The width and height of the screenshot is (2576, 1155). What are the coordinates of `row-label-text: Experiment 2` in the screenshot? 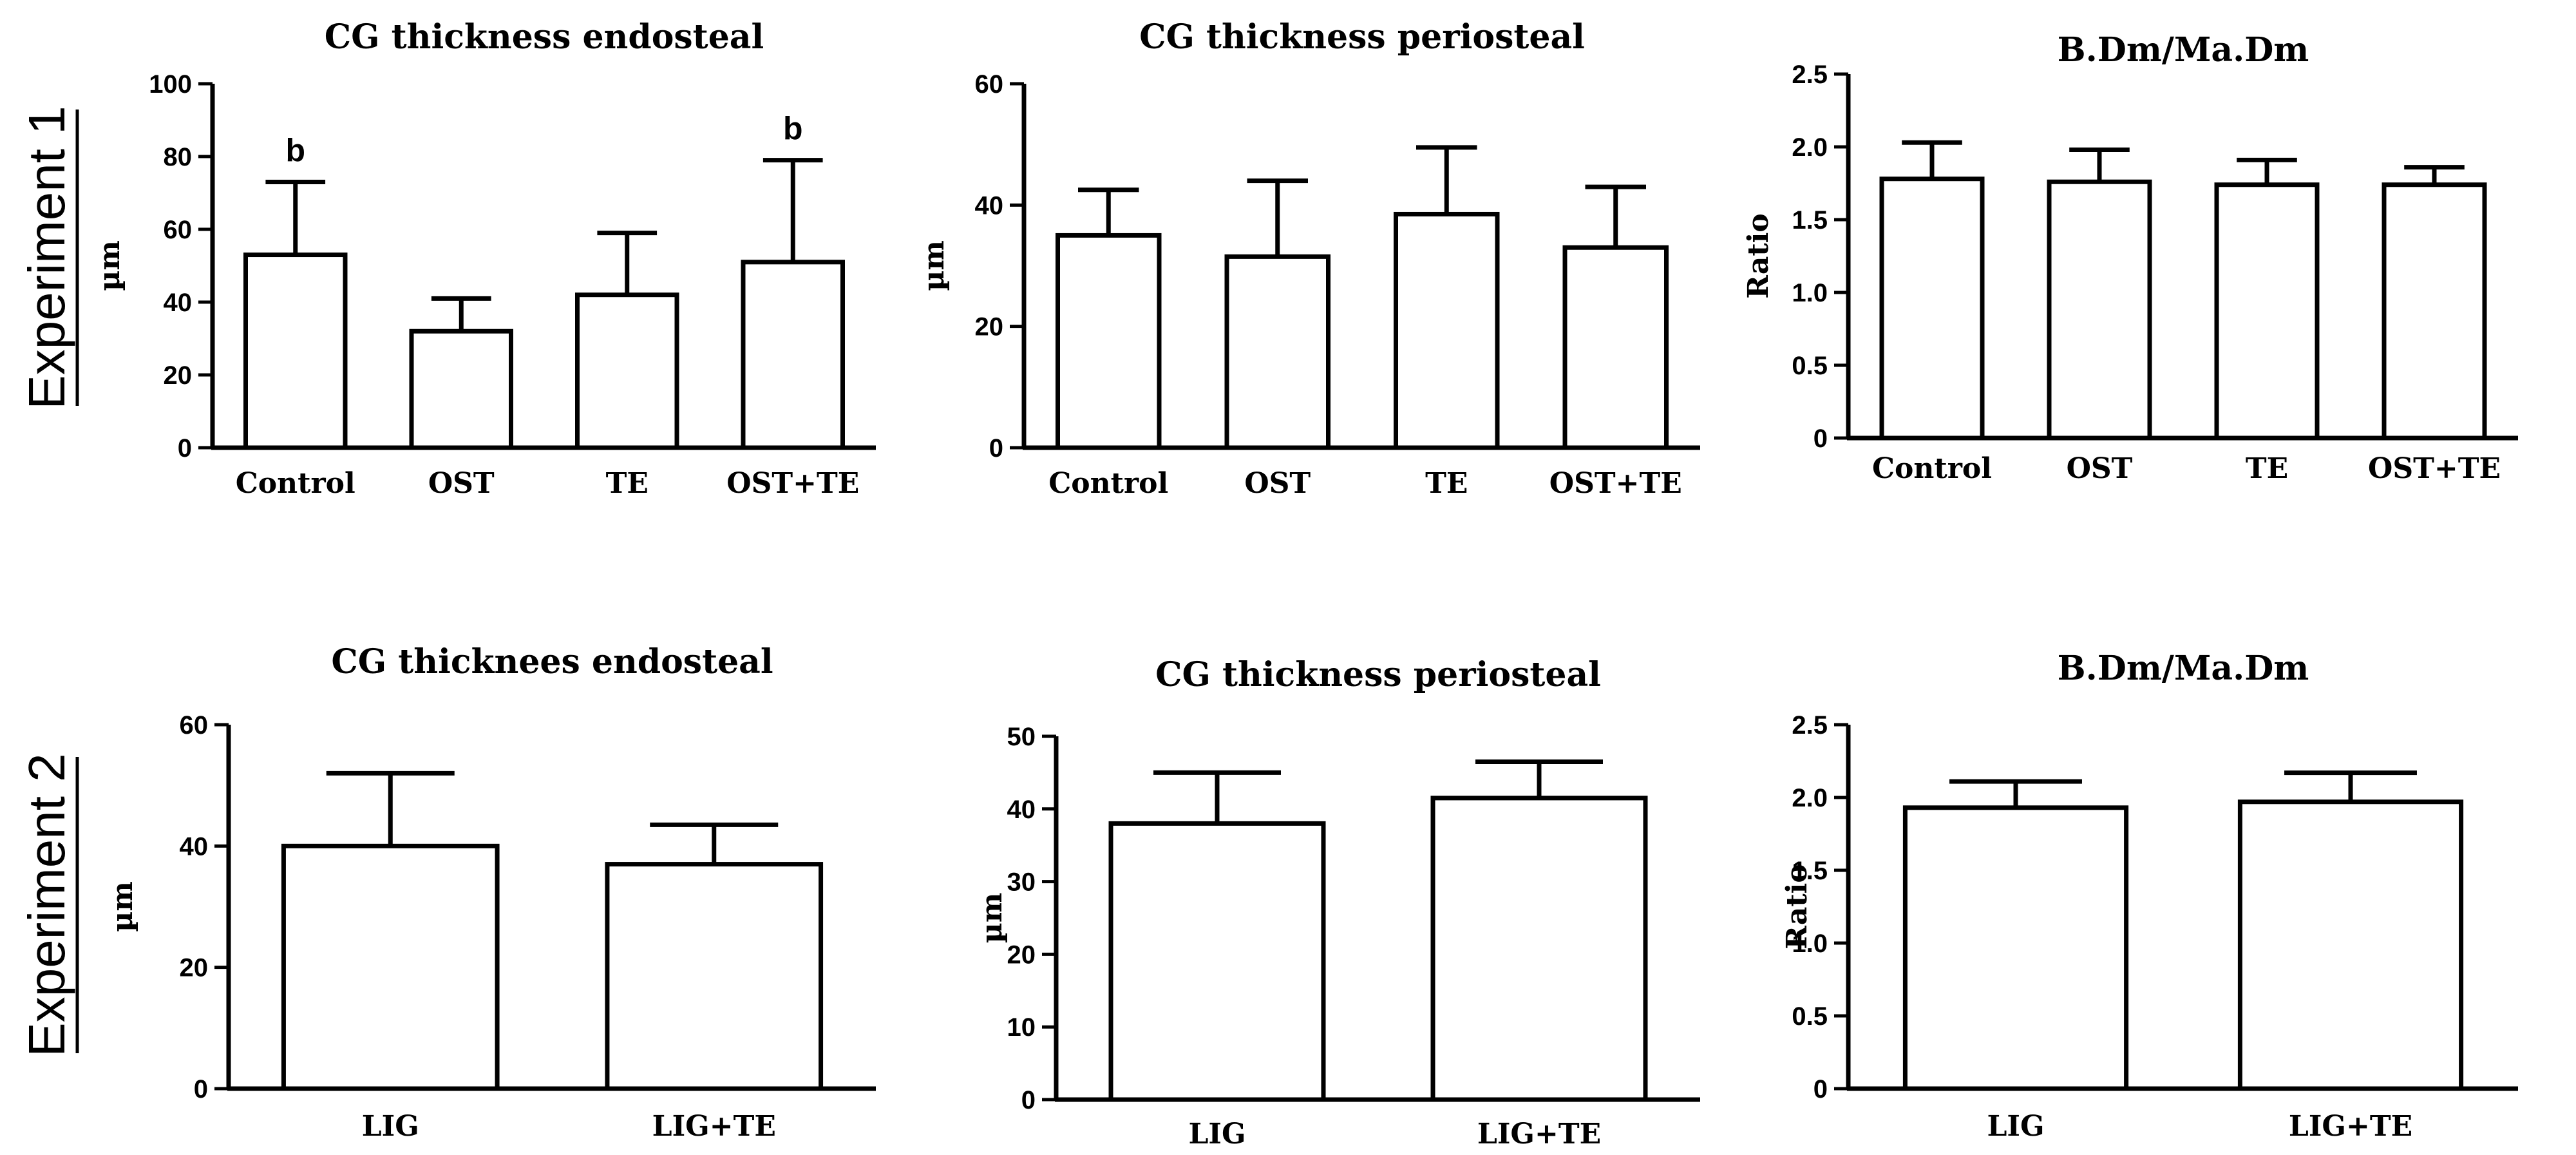 It's located at (46, 904).